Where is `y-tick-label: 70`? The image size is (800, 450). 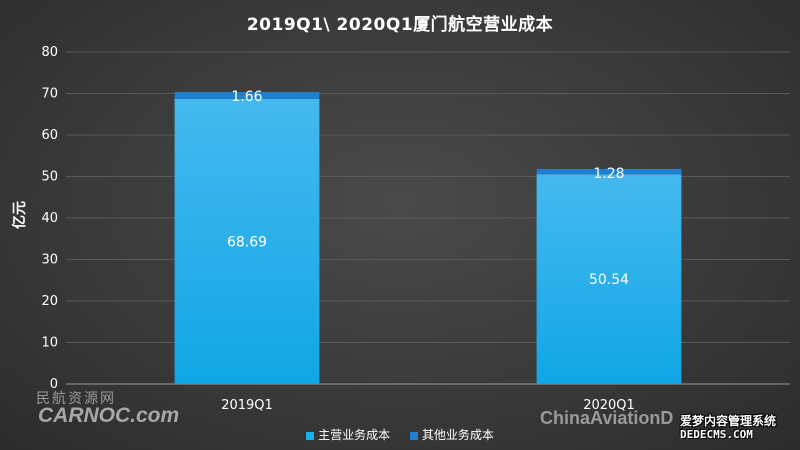
y-tick-label: 70 is located at coordinates (49, 94).